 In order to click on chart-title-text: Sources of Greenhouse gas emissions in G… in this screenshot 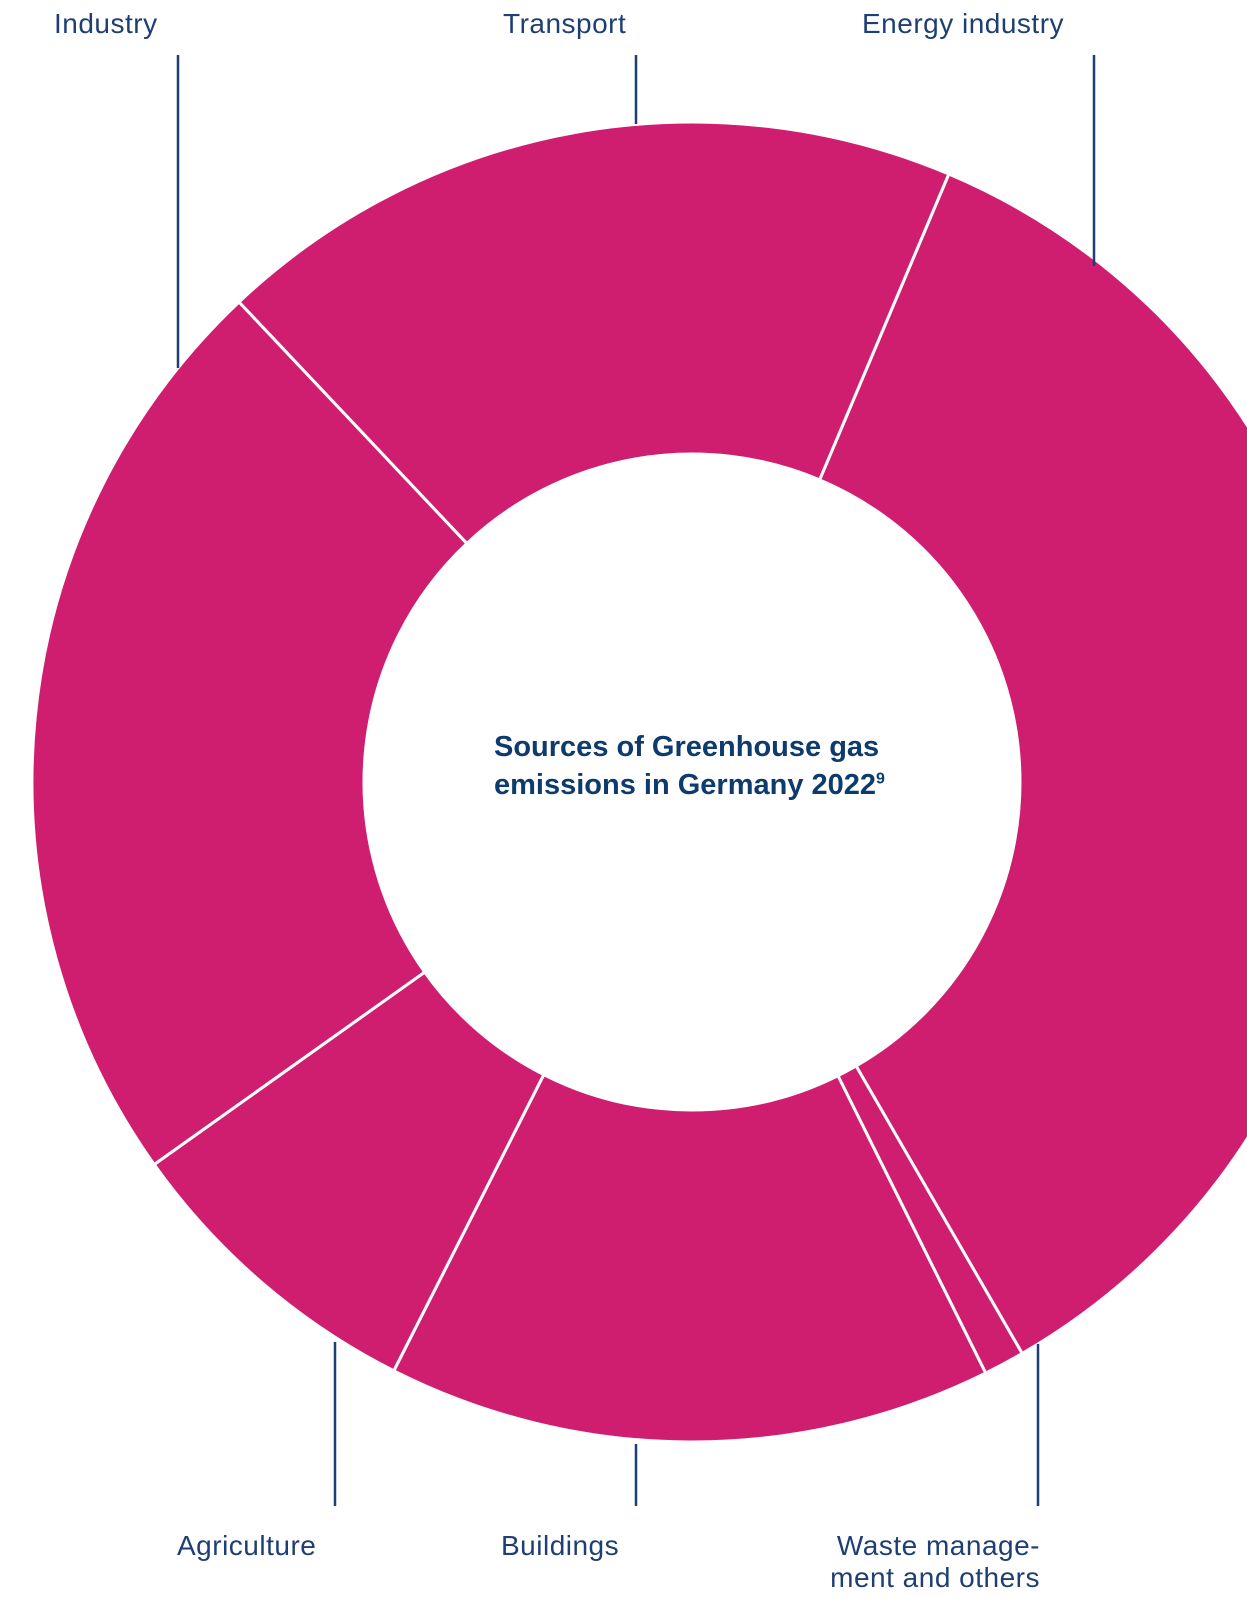, I will do `click(687, 766)`.